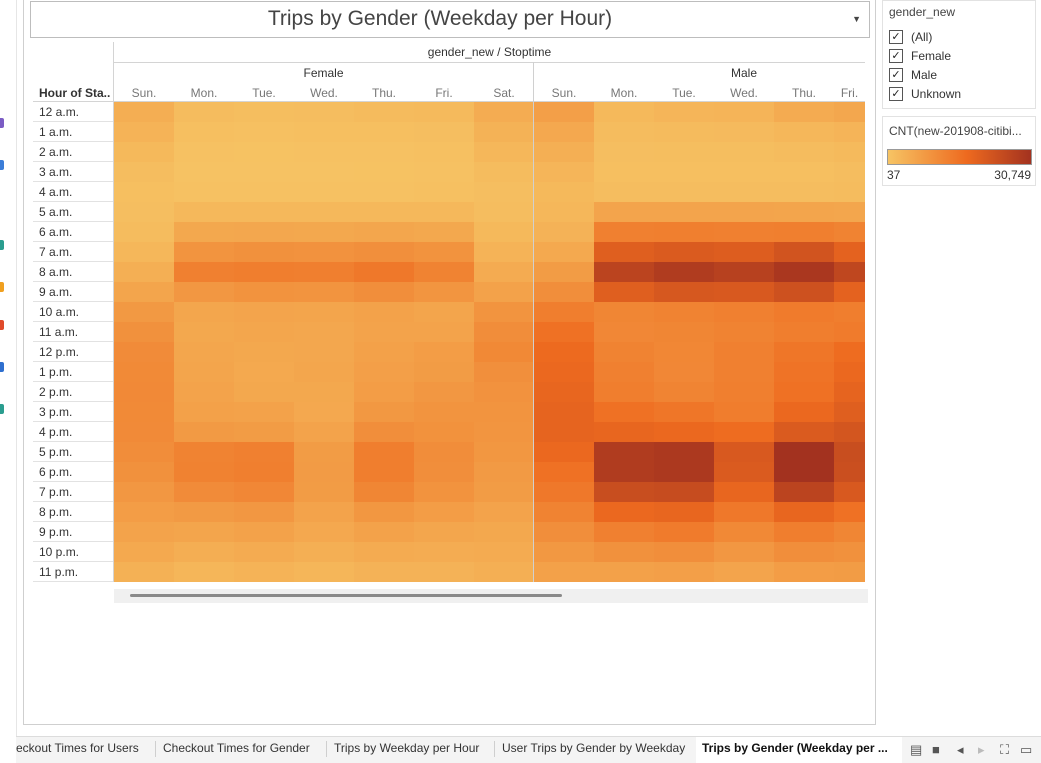 The width and height of the screenshot is (1041, 763). What do you see at coordinates (1005, 749) in the screenshot?
I see `fit-screen-icon: ⛶` at bounding box center [1005, 749].